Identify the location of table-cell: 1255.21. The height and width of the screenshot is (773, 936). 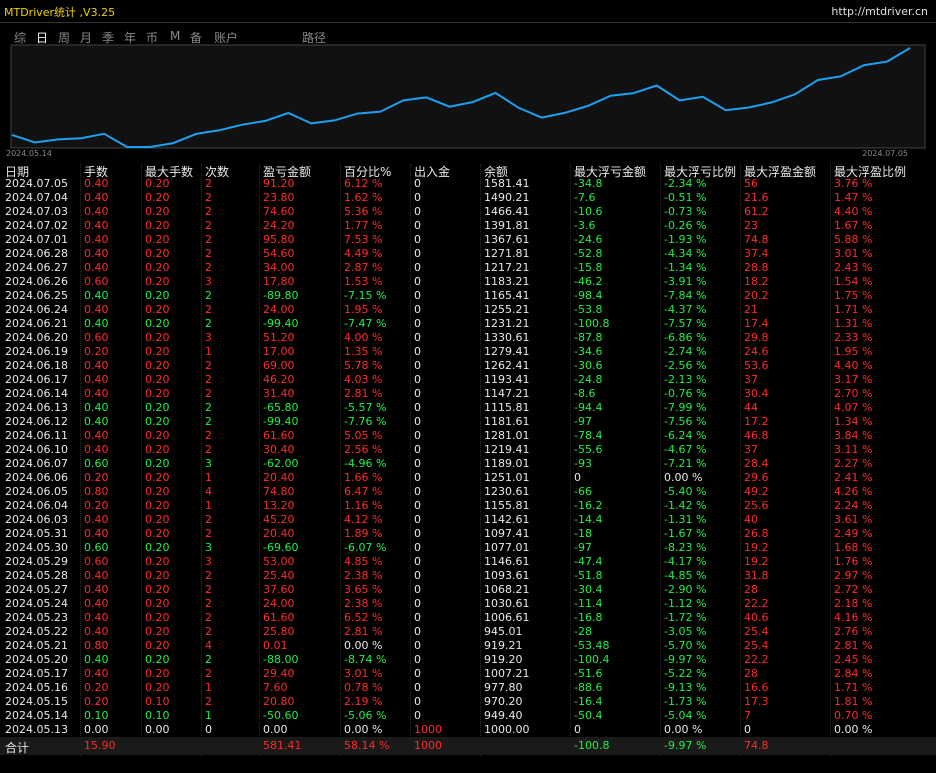
(507, 309).